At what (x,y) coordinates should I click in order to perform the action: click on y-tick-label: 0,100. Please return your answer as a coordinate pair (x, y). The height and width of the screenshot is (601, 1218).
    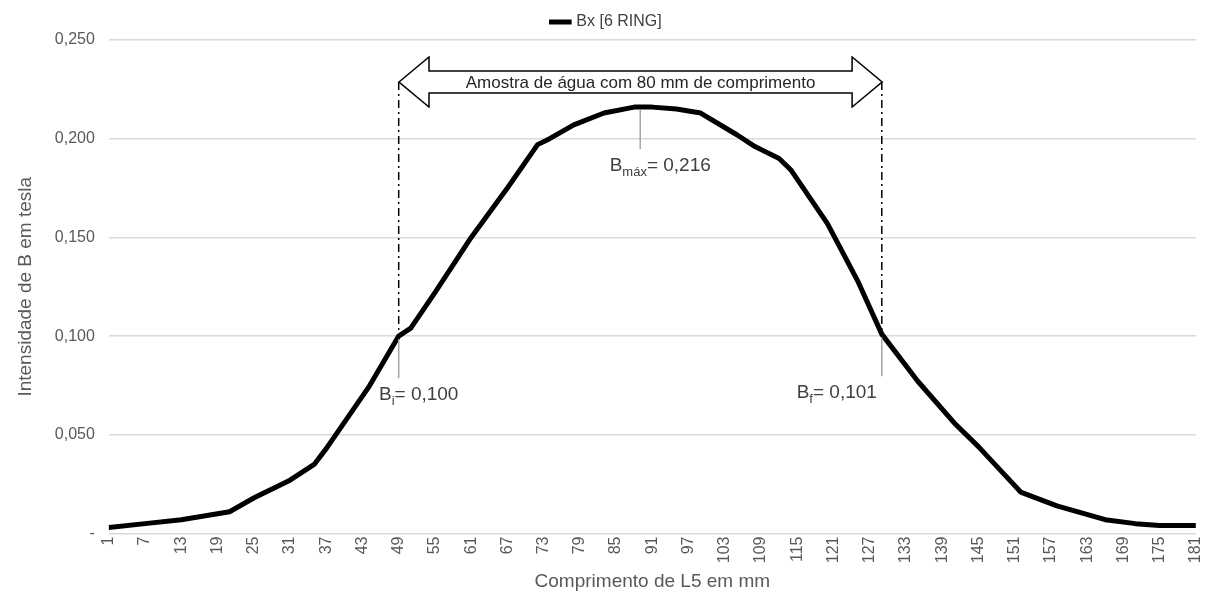
    Looking at the image, I should click on (74, 335).